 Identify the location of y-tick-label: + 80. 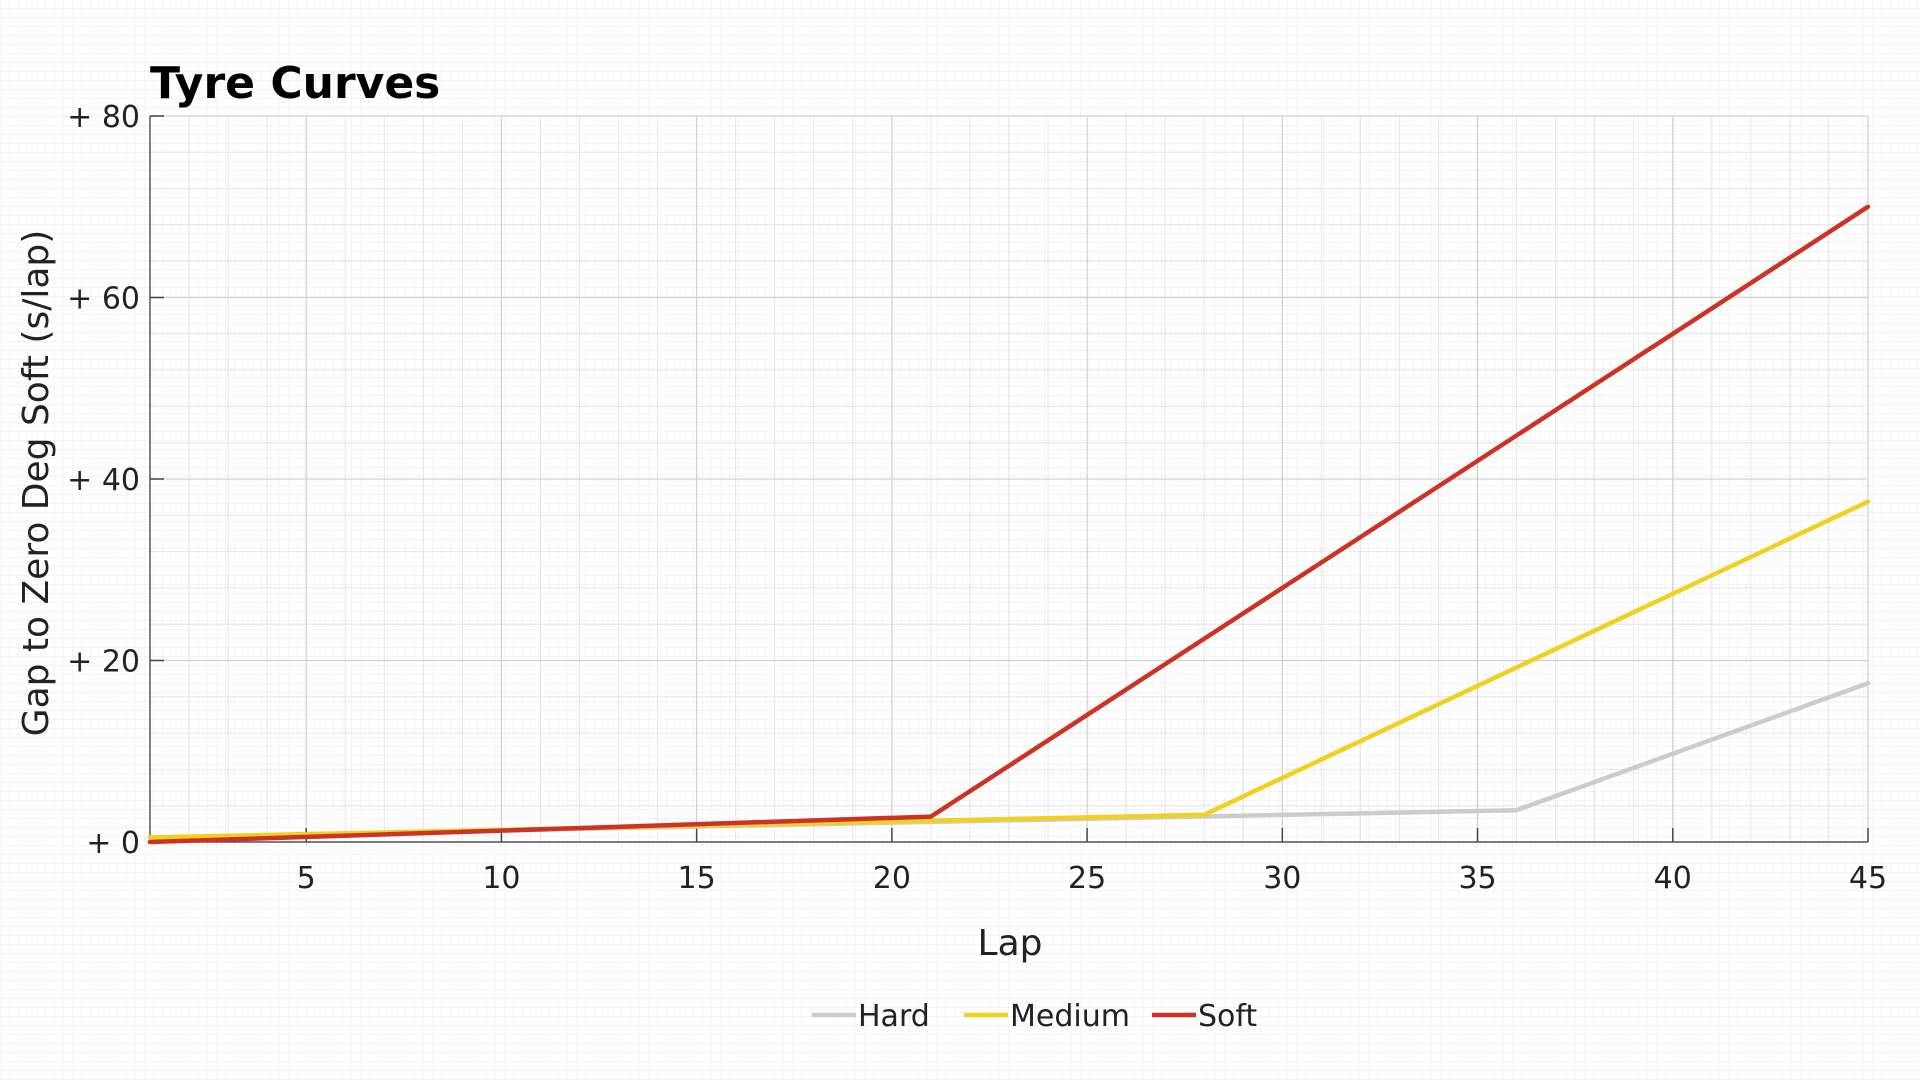
(103, 117).